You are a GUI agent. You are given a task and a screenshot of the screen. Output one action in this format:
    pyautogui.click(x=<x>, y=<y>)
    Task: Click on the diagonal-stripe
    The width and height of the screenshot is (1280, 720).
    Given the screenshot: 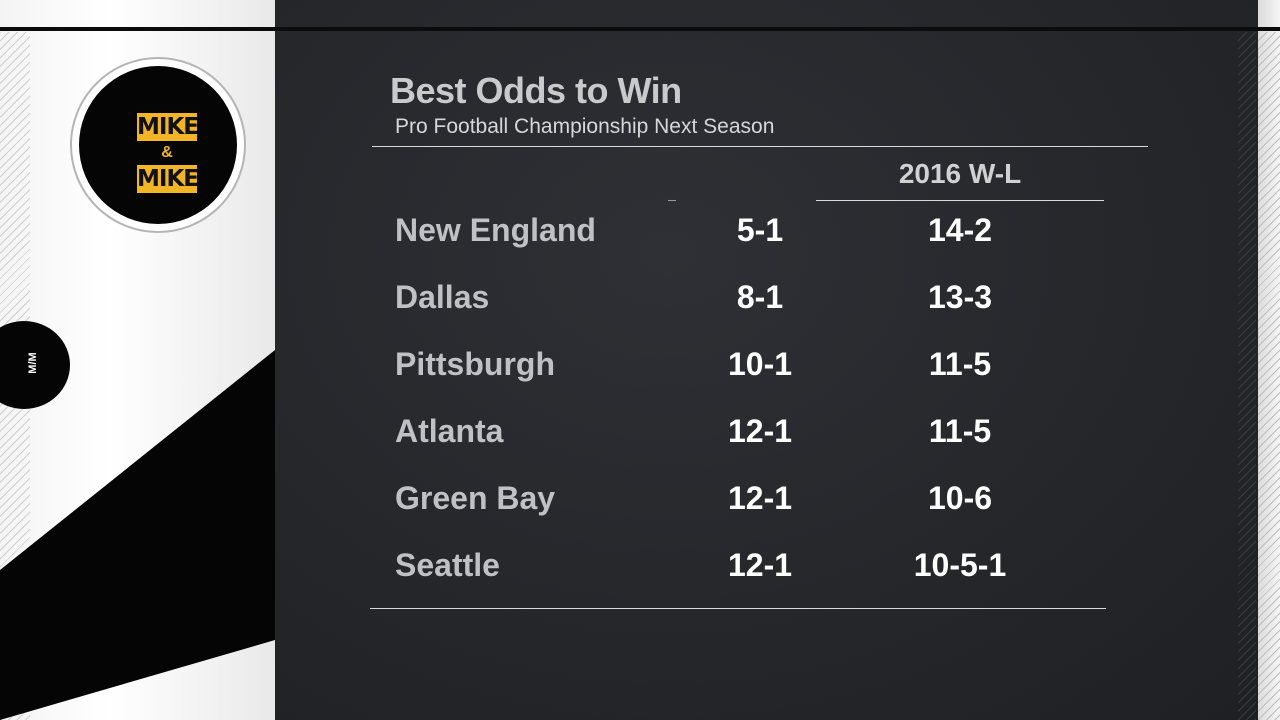 What is the action you would take?
    pyautogui.click(x=137, y=535)
    